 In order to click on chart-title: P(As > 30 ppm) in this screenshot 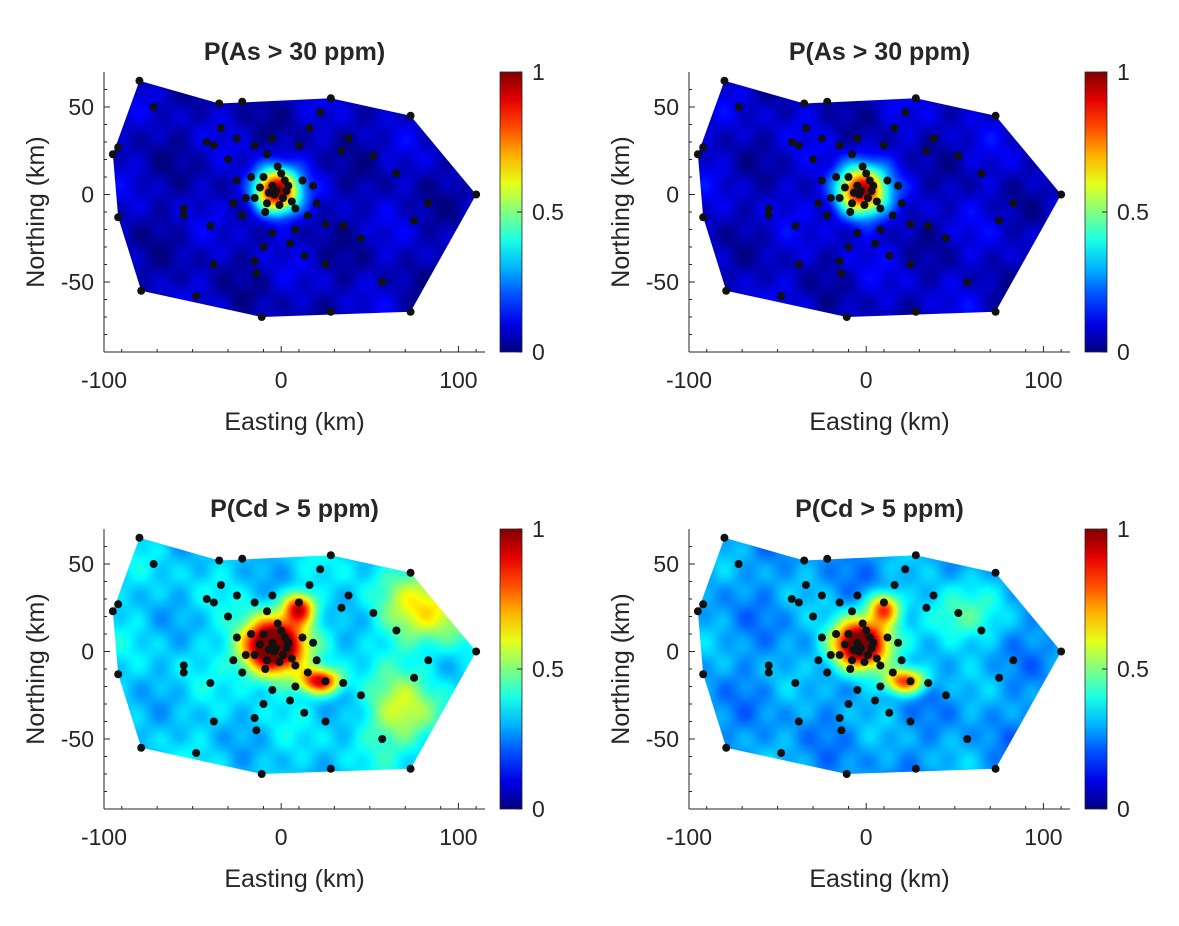, I will do `click(879, 52)`.